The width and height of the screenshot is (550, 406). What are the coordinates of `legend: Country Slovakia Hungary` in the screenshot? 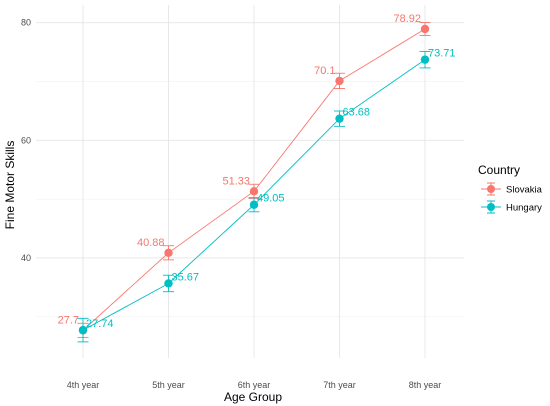 It's located at (510, 188).